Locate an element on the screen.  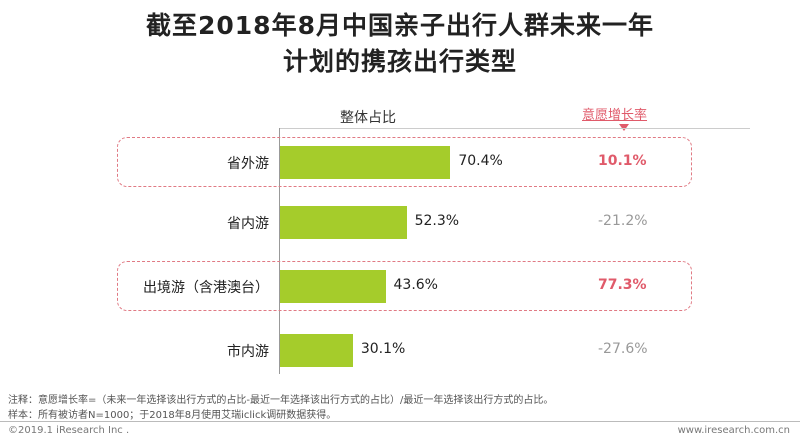
value-label: 43.6% is located at coordinates (415, 285).